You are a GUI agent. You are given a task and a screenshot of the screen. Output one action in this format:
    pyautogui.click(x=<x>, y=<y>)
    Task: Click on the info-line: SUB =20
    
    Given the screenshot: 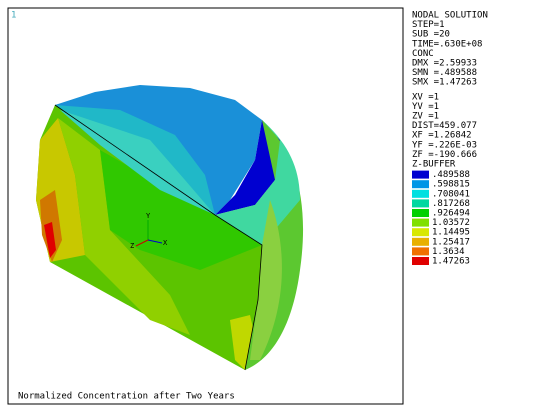 What is the action you would take?
    pyautogui.click(x=431, y=35)
    